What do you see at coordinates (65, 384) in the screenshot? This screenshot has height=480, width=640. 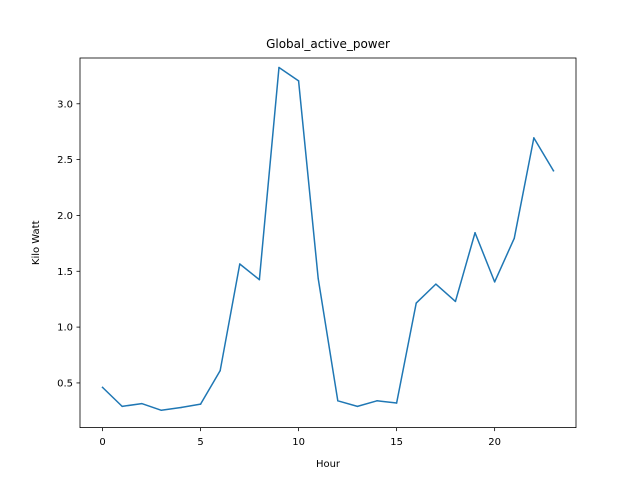 I see `y-tick-label: 0.5` at bounding box center [65, 384].